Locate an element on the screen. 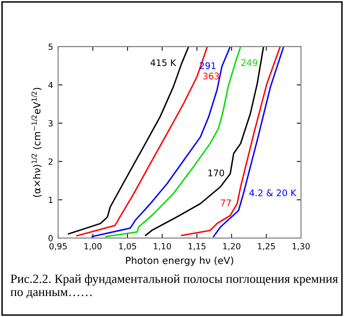  annotation: 415 K is located at coordinates (163, 62).